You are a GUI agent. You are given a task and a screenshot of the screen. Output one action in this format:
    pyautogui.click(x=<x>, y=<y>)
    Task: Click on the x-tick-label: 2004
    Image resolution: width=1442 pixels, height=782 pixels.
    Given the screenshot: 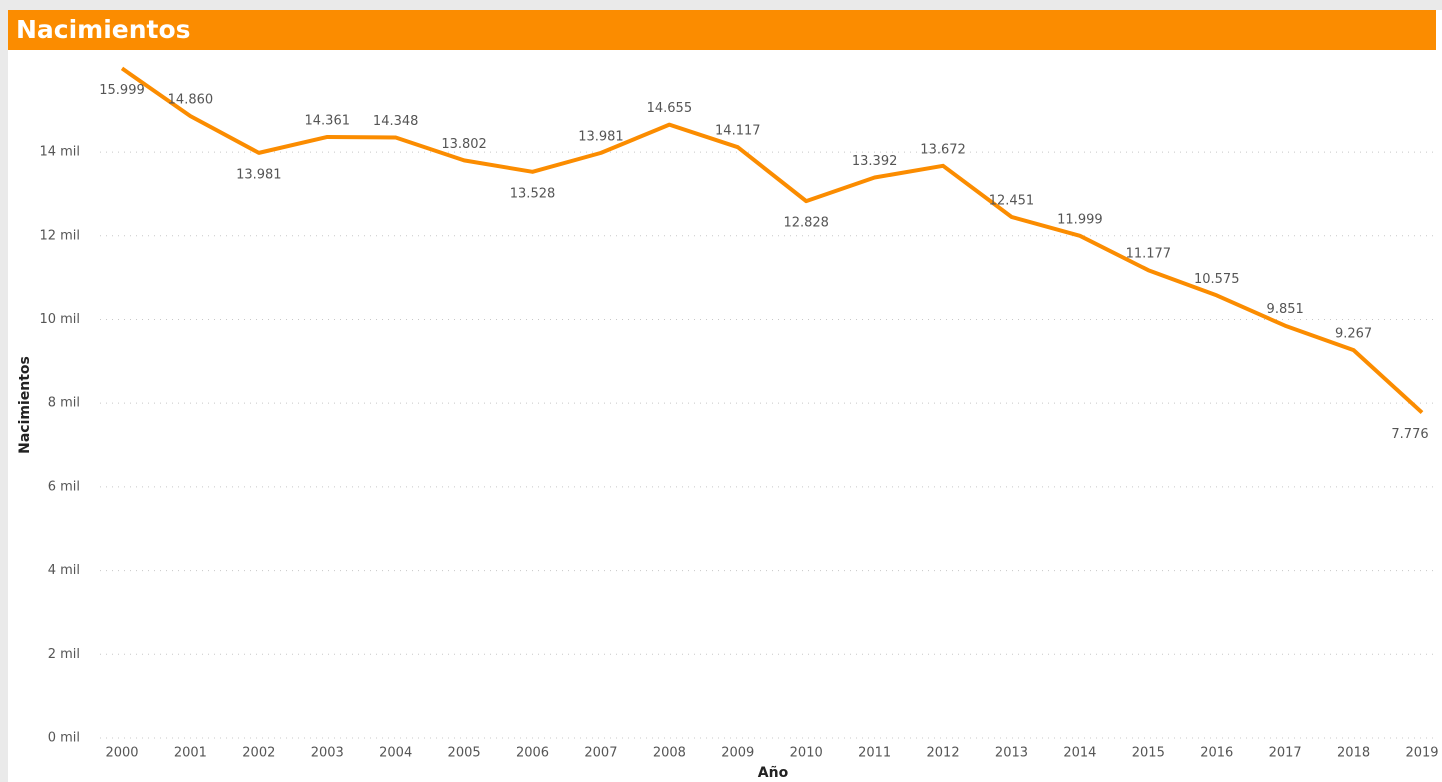 What is the action you would take?
    pyautogui.click(x=395, y=753)
    